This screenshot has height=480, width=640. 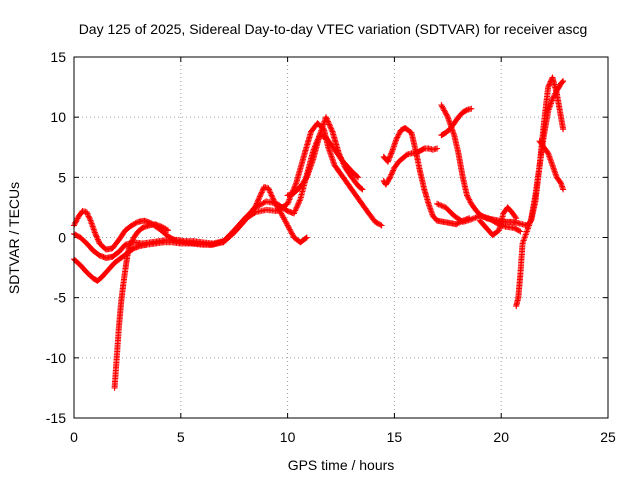 What do you see at coordinates (62, 238) in the screenshot?
I see `y-tick-label: 0` at bounding box center [62, 238].